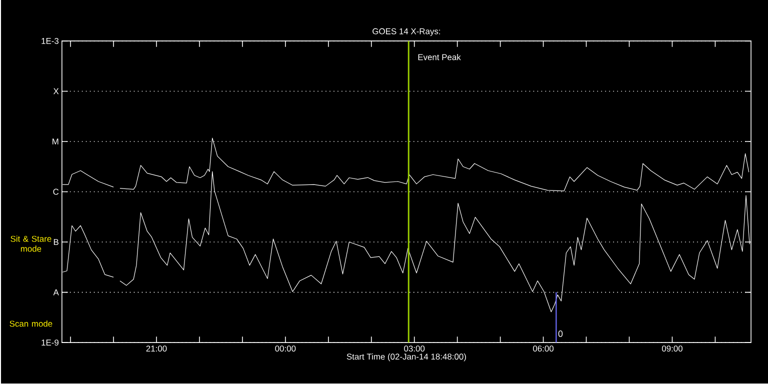 This screenshot has height=384, width=768. I want to click on y-tick-label: C, so click(56, 192).